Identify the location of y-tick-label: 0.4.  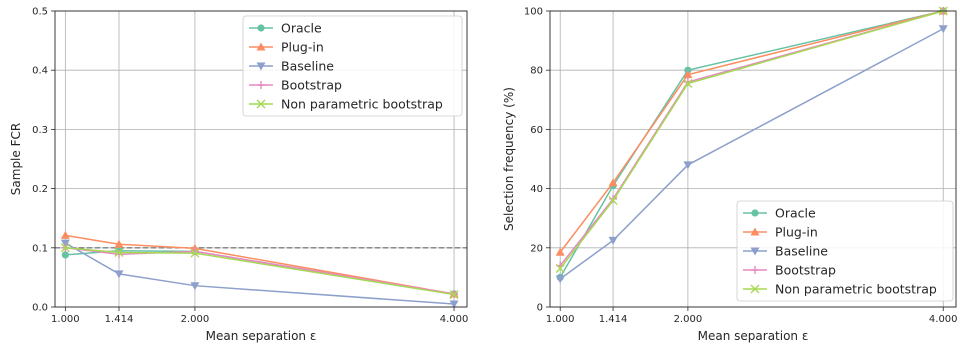
(40, 71).